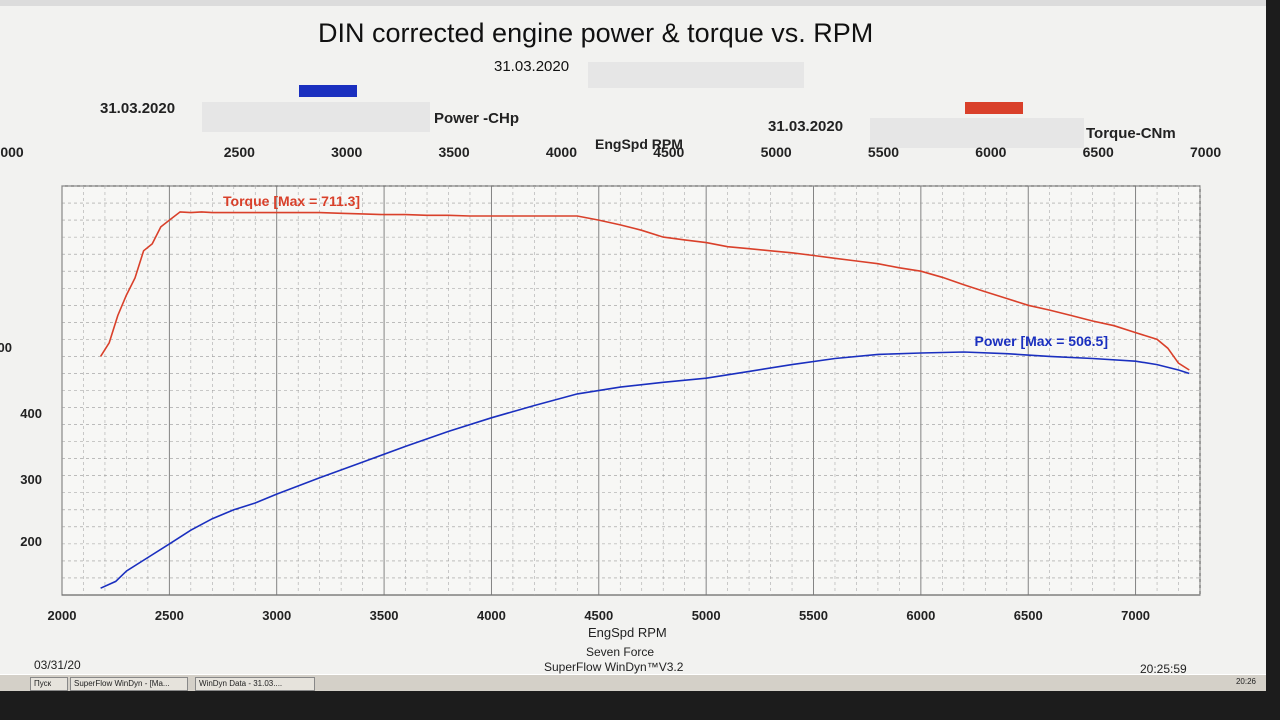  I want to click on power-legend-label: Power -CHp, so click(477, 118).